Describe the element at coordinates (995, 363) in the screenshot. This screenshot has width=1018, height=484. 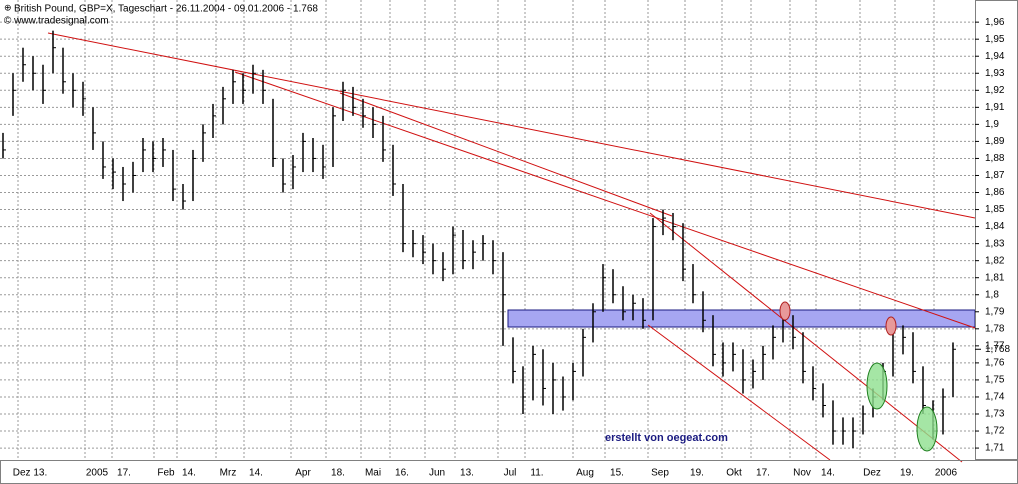
I see `y-tick-label: 1,76` at that location.